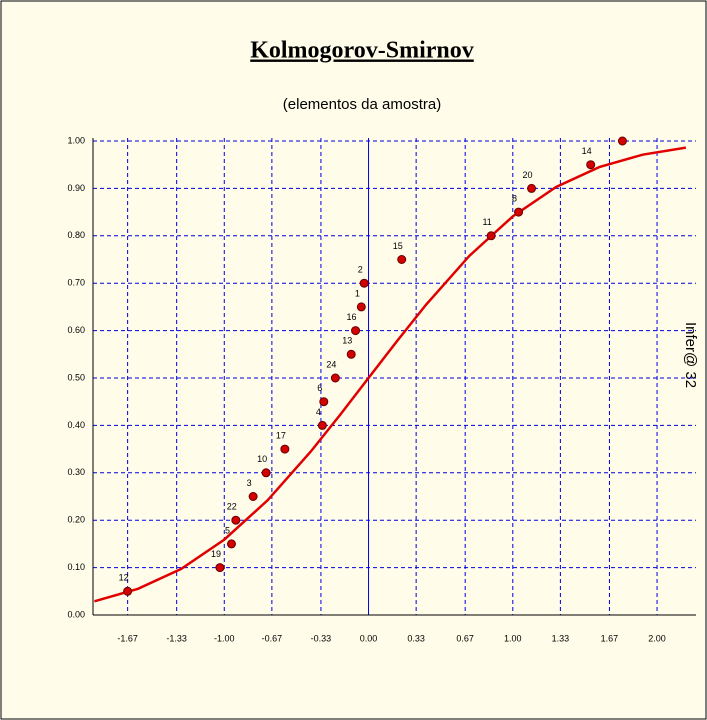  What do you see at coordinates (76, 614) in the screenshot?
I see `y-tick-label: 0.00` at bounding box center [76, 614].